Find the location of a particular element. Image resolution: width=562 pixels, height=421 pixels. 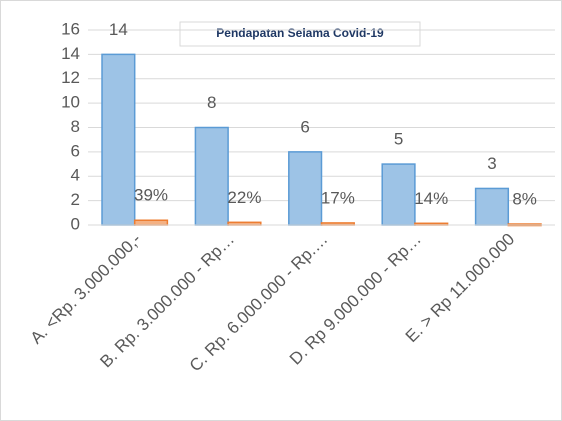

data-label: 6 is located at coordinates (304, 126).